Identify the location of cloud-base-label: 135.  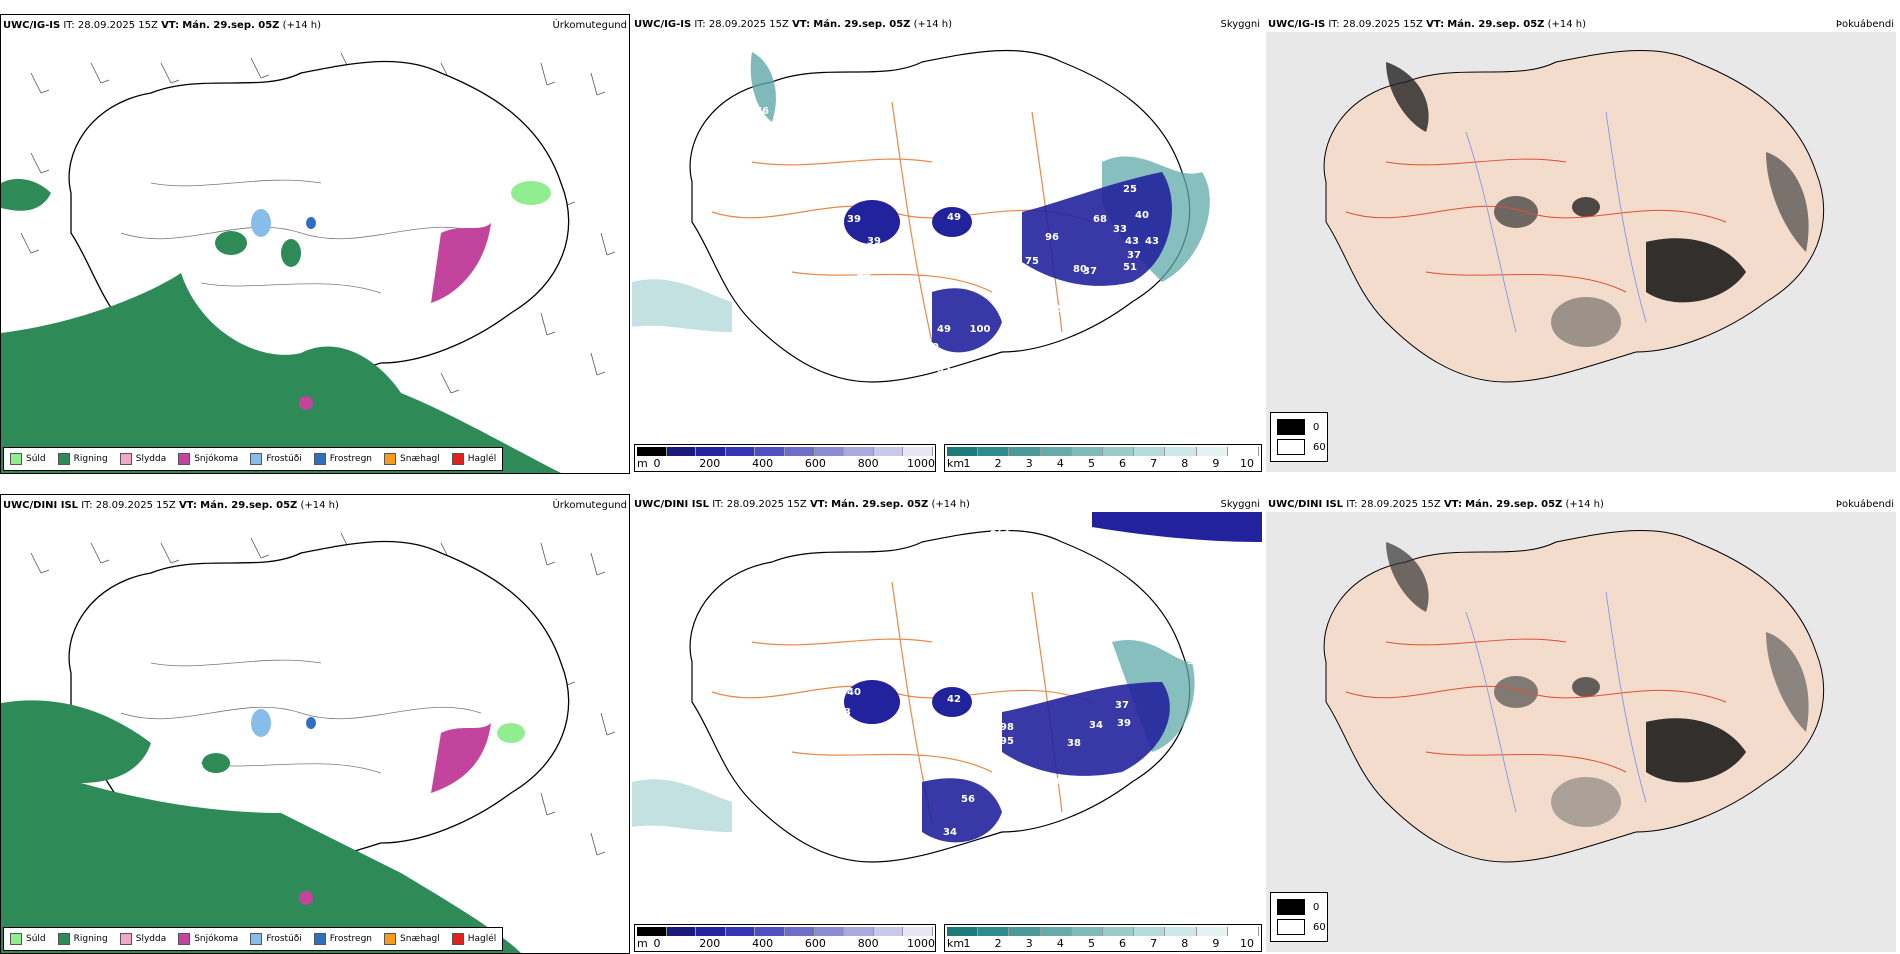
(944, 525).